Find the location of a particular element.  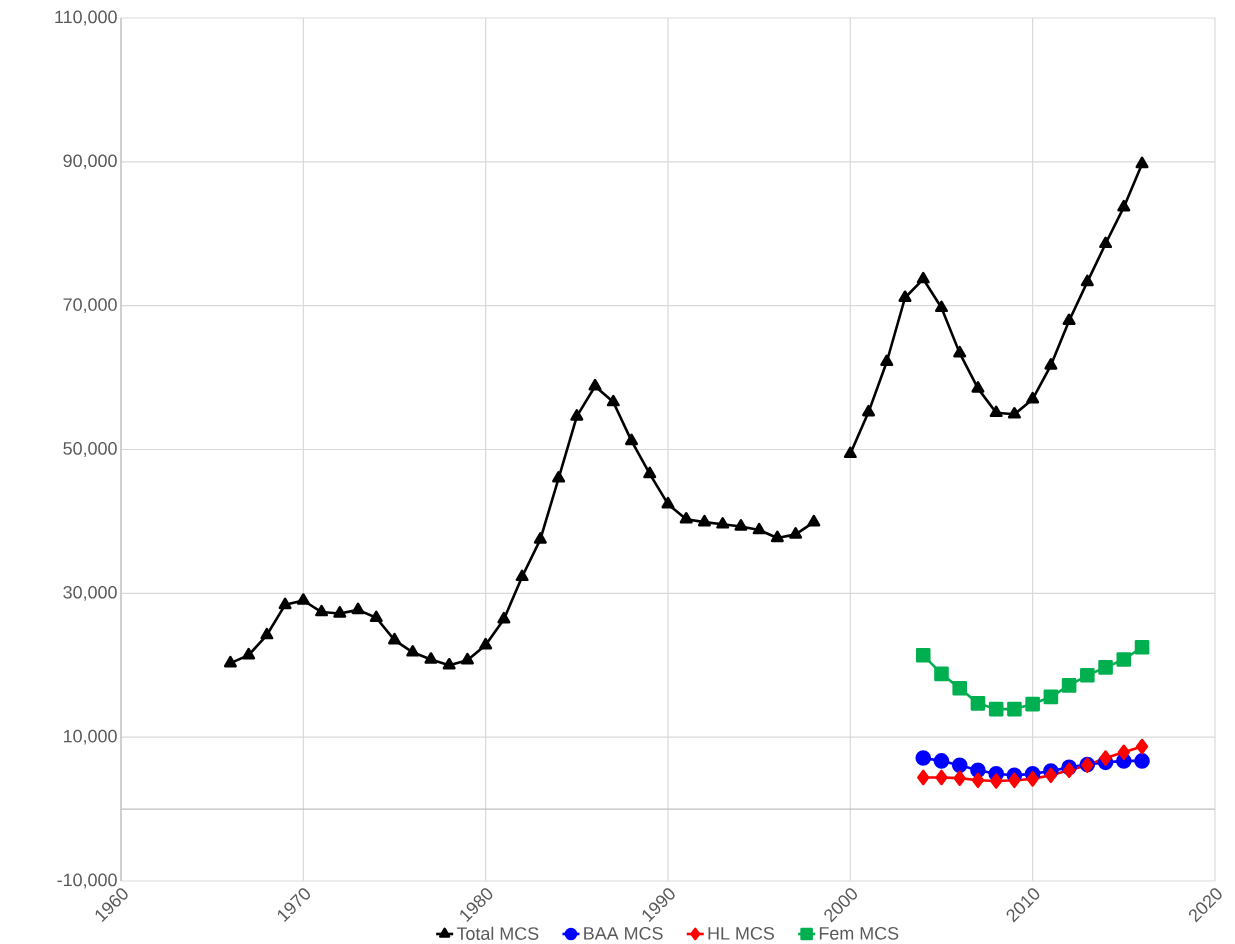

y-tick-label: 70,000 is located at coordinates (90, 306).